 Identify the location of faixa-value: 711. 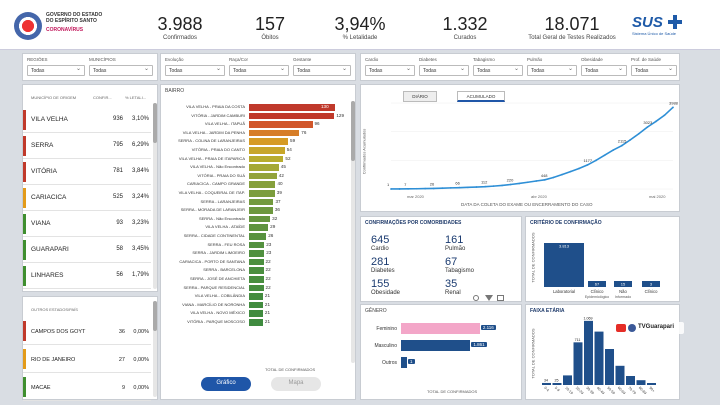
(578, 340).